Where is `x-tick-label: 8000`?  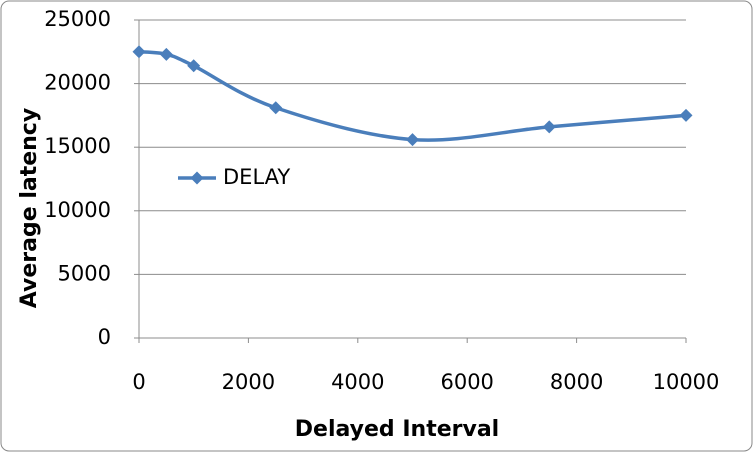 x-tick-label: 8000 is located at coordinates (576, 382).